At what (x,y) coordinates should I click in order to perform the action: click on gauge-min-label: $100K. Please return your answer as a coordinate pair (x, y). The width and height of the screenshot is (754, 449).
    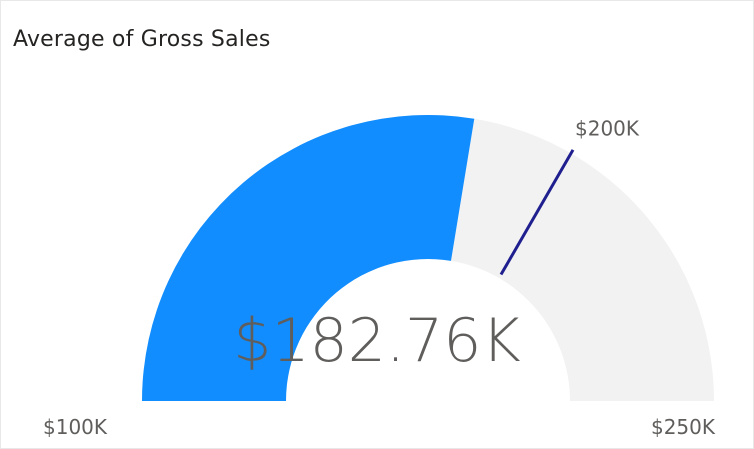
    Looking at the image, I should click on (75, 427).